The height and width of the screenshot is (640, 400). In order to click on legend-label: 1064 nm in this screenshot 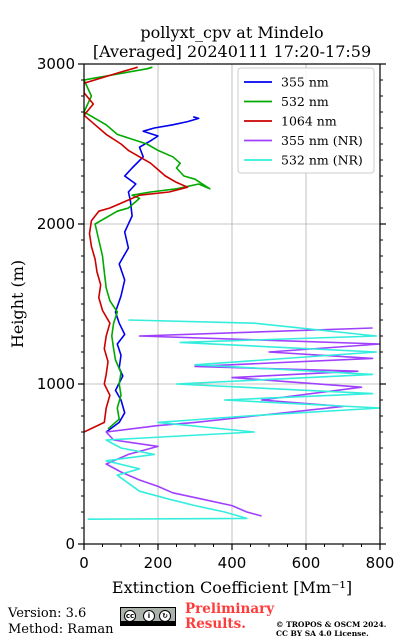, I will do `click(309, 121)`.